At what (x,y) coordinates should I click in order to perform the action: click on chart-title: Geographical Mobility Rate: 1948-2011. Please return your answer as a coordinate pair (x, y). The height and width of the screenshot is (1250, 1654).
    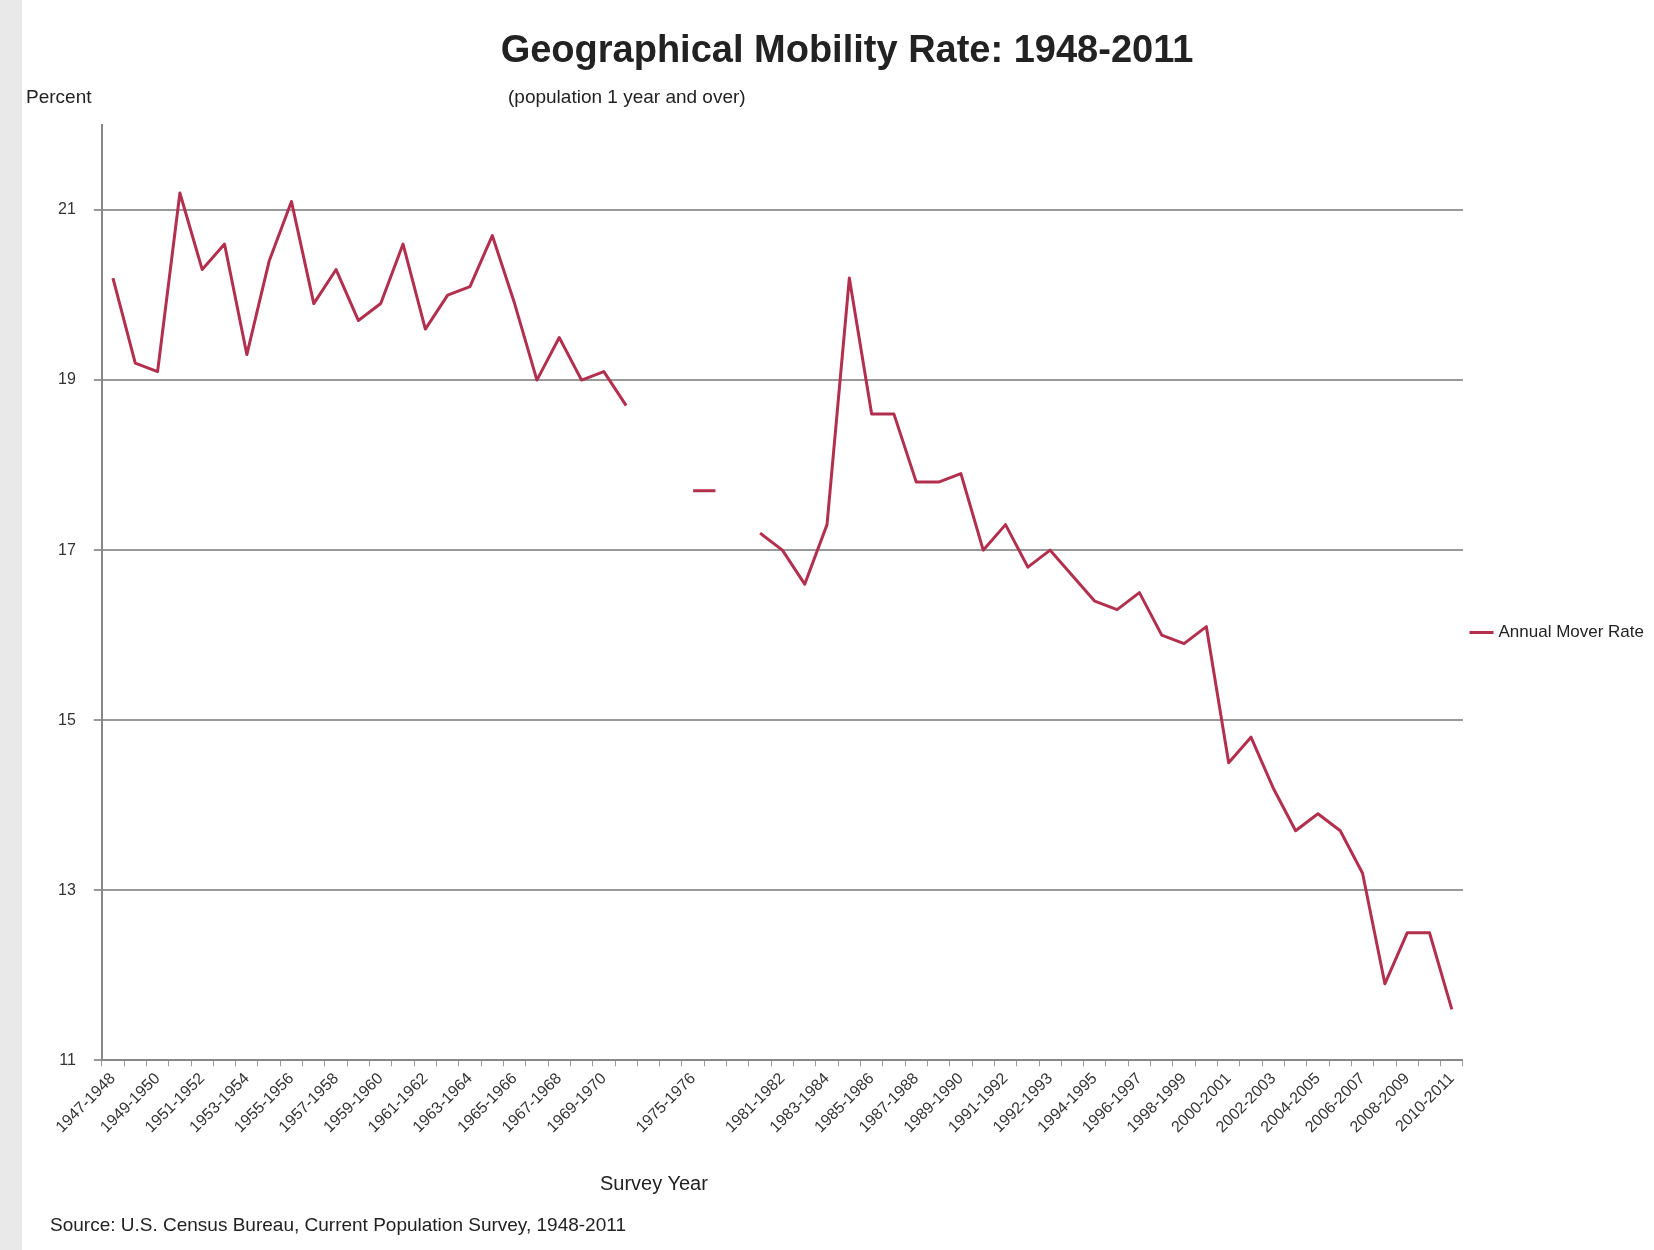
    Looking at the image, I should click on (847, 49).